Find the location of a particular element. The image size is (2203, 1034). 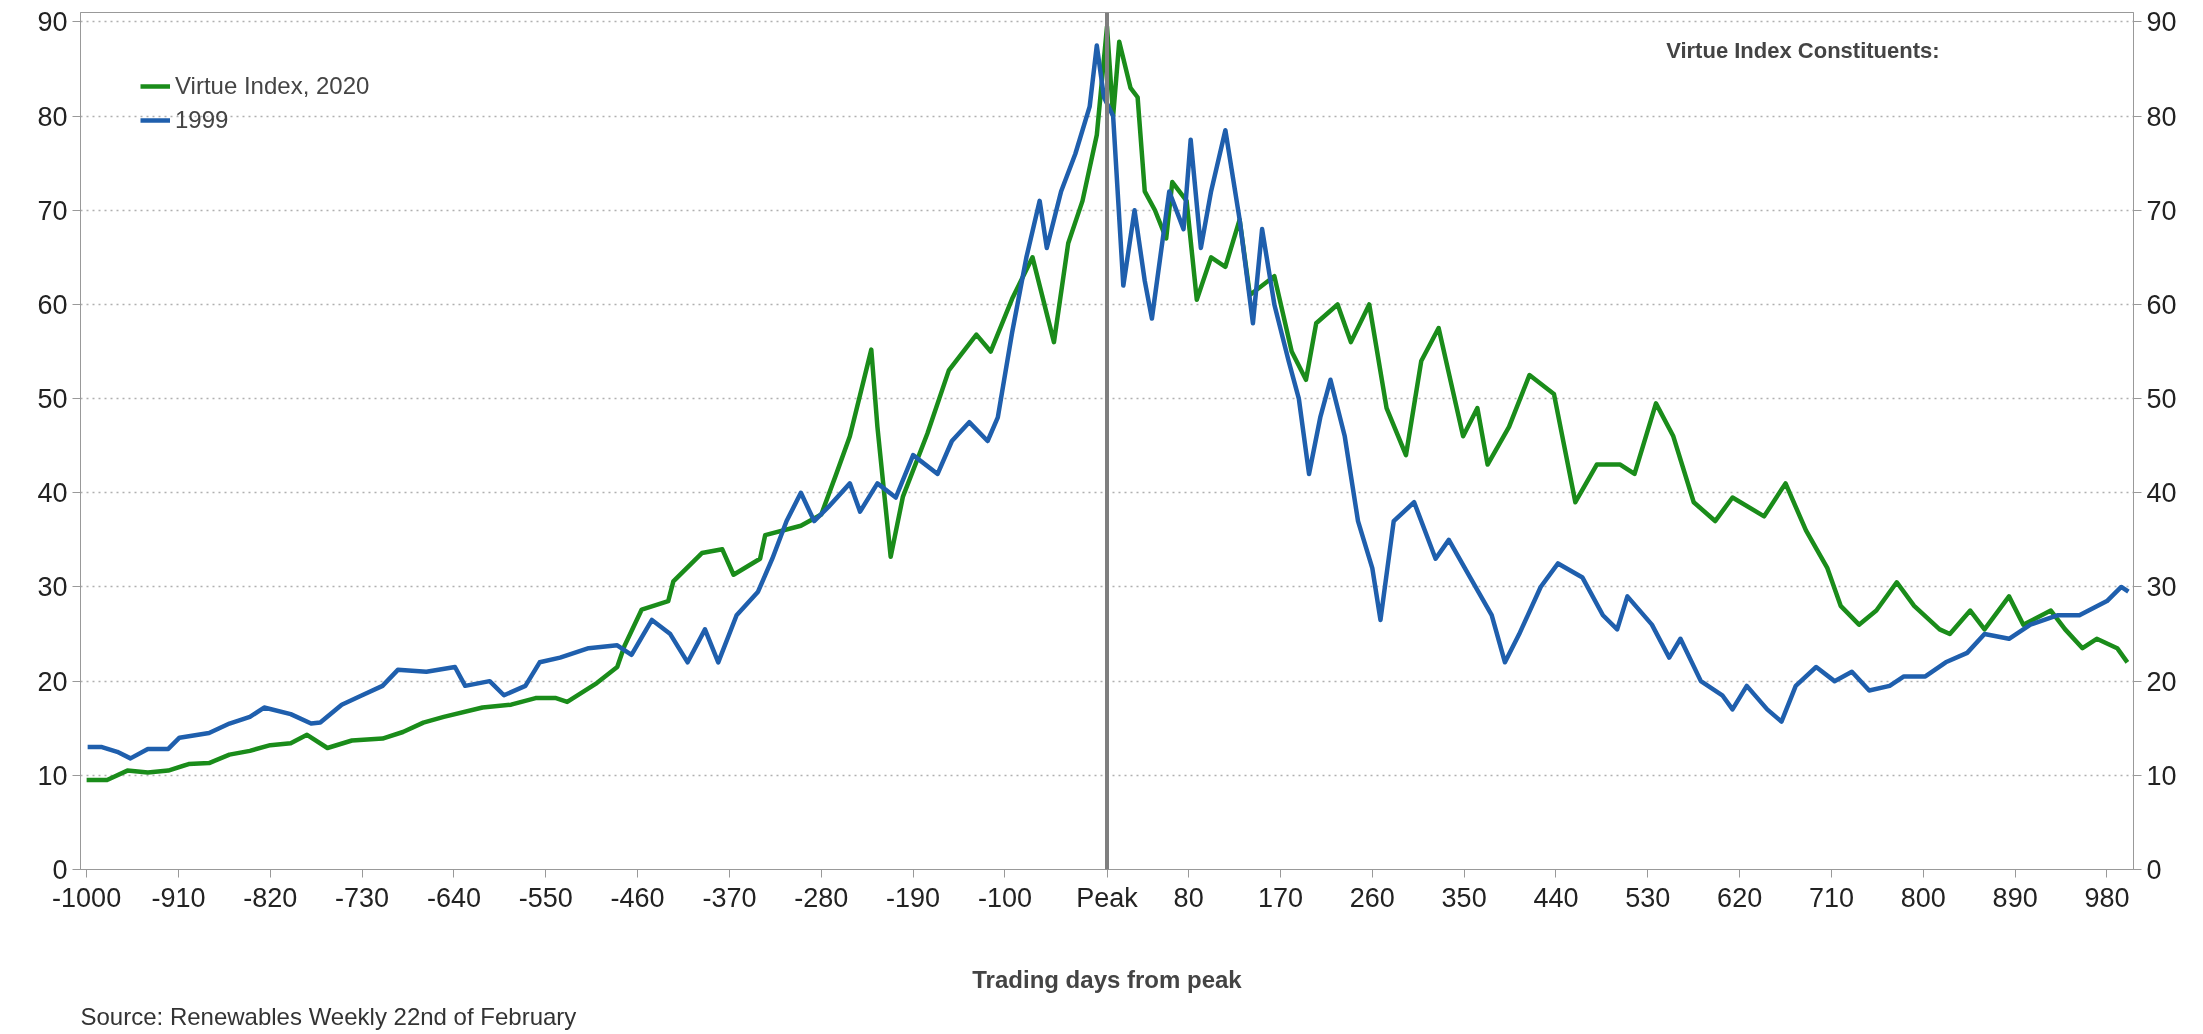

x-tick-label: -100 is located at coordinates (1004, 897).